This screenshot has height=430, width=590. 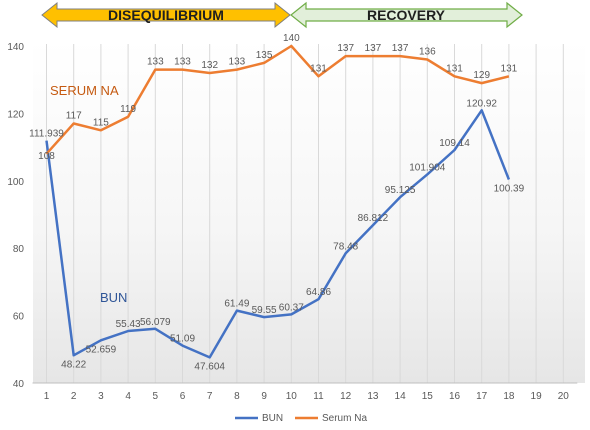 I want to click on data-label-bun: 47.604, so click(x=209, y=366).